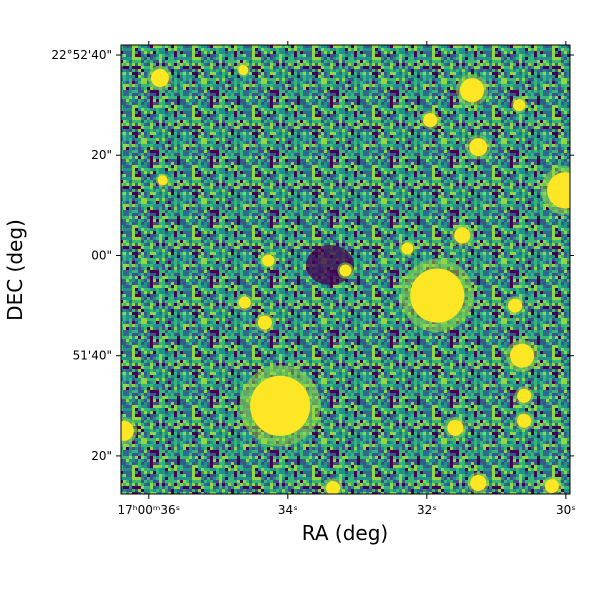 The image size is (600, 604). I want to click on x-axis-label: RA (deg), so click(345, 533).